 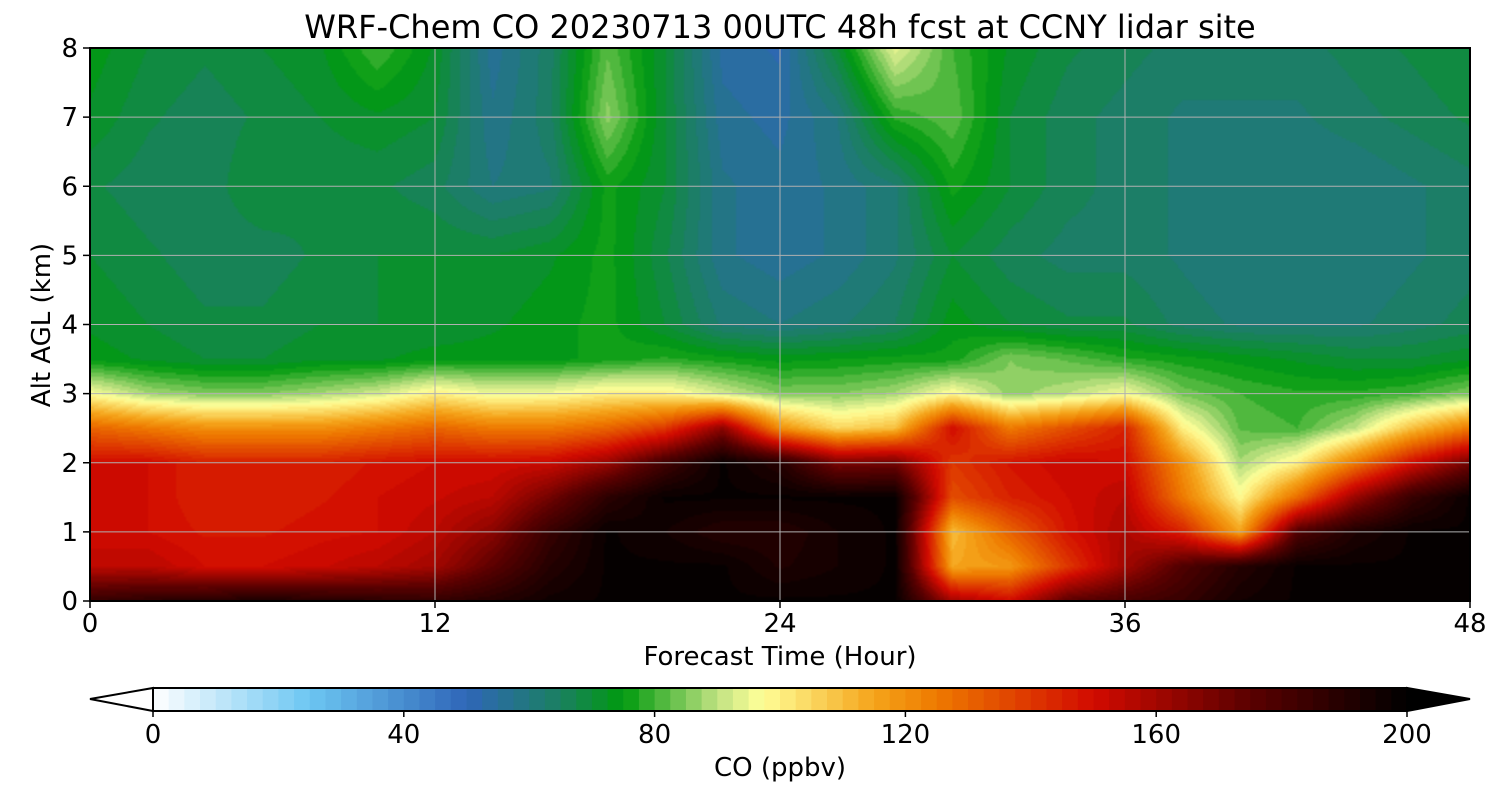 I want to click on colorbar-tick-label: 160, so click(x=1156, y=735).